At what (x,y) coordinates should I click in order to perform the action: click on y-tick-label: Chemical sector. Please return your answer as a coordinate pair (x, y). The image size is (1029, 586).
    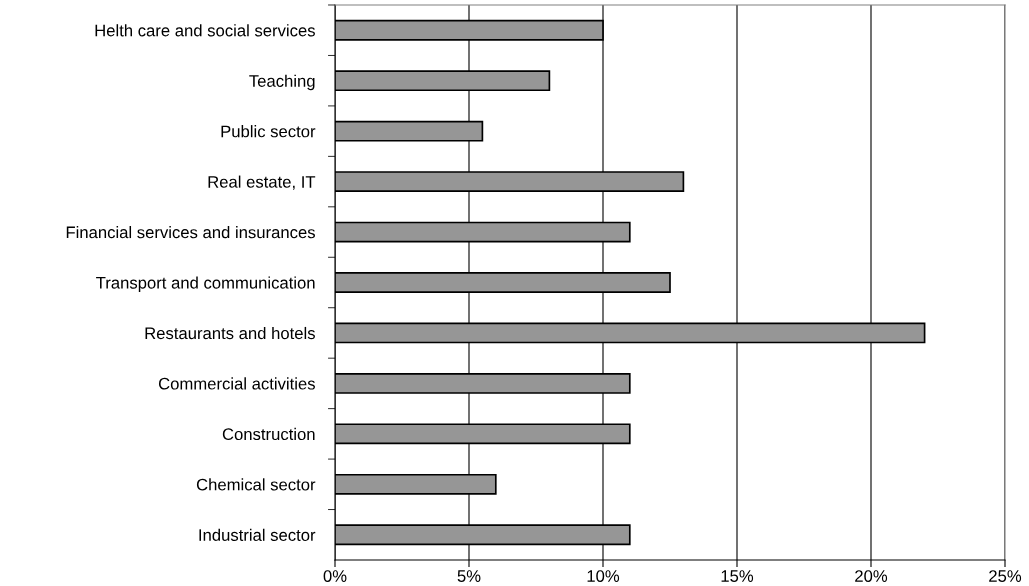
    Looking at the image, I should click on (256, 484).